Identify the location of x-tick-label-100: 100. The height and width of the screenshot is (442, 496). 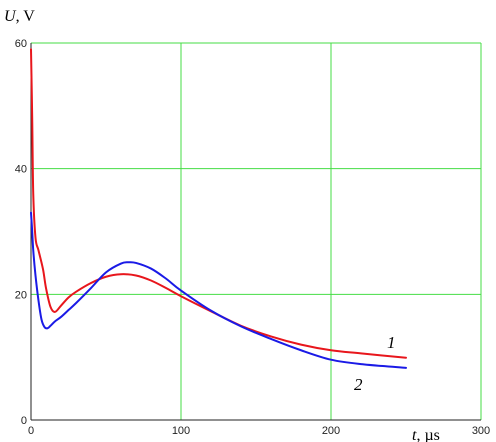
(181, 431).